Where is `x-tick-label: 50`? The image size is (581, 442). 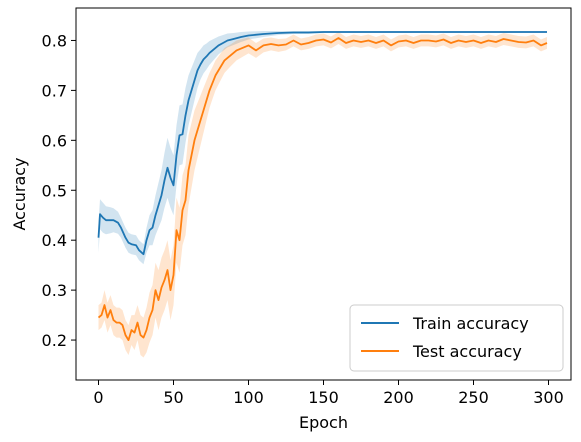
x-tick-label: 50 is located at coordinates (173, 397).